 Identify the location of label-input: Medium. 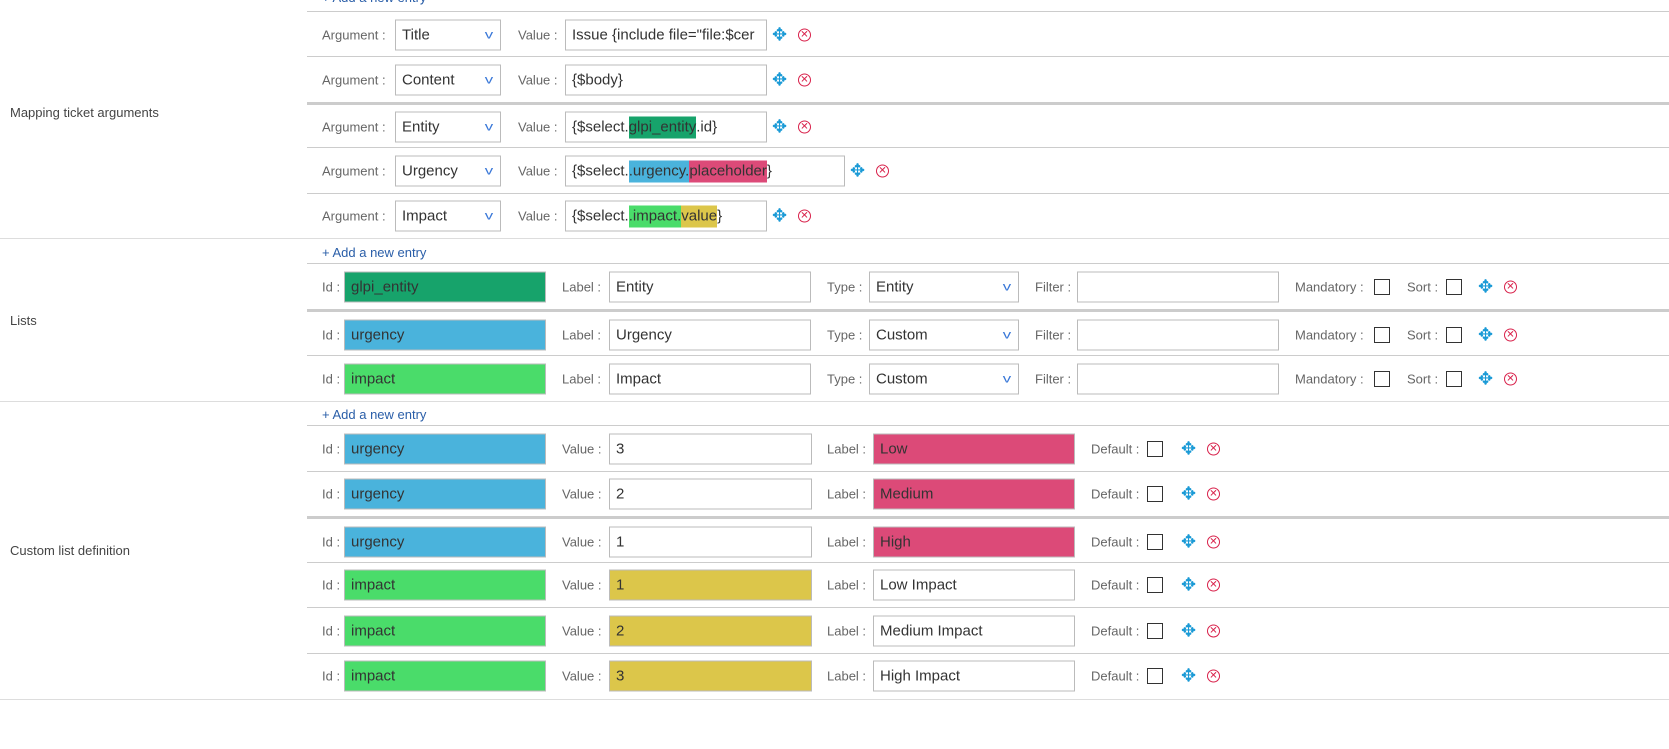
(974, 494).